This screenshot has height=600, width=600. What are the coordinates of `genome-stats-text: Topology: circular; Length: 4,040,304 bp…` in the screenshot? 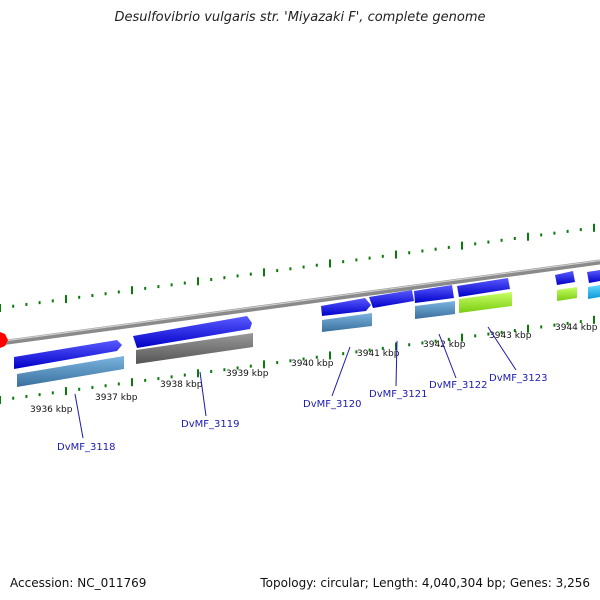 It's located at (425, 583).